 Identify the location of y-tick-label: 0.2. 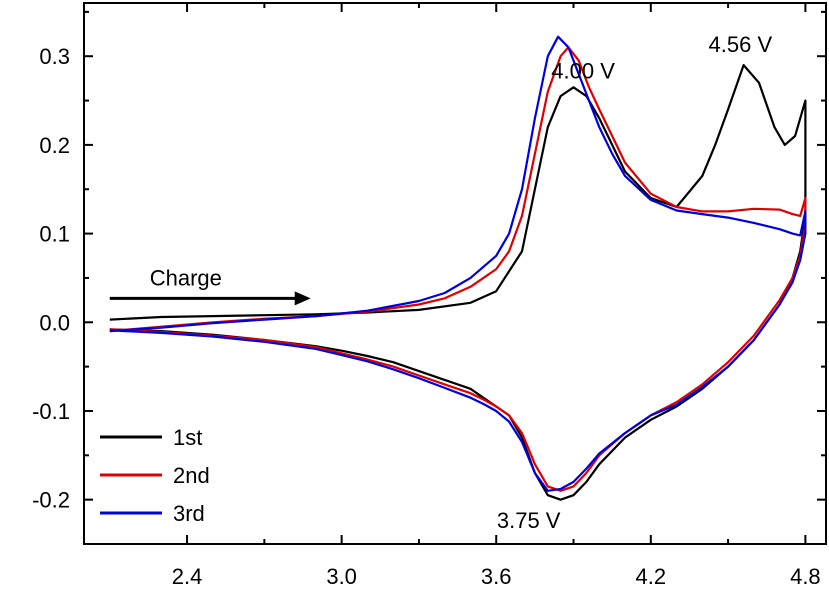
(54, 145).